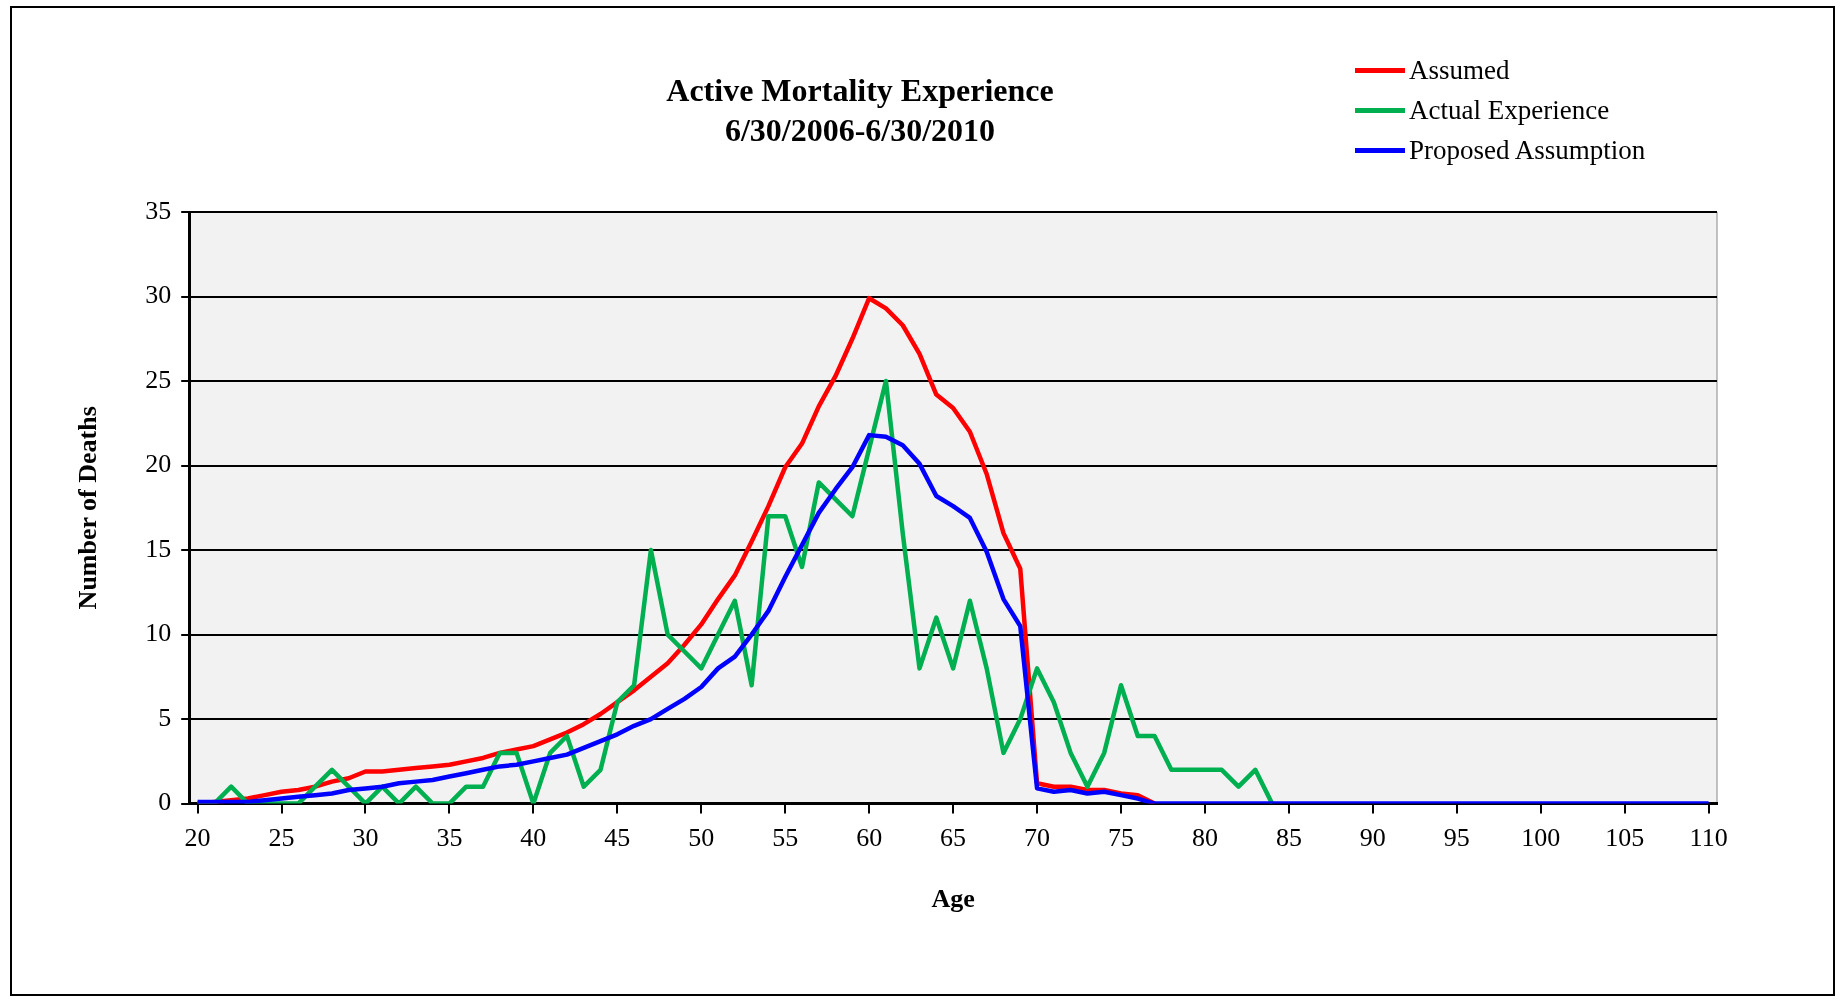  What do you see at coordinates (1527, 150) in the screenshot?
I see `legend-label: Proposed Assumption` at bounding box center [1527, 150].